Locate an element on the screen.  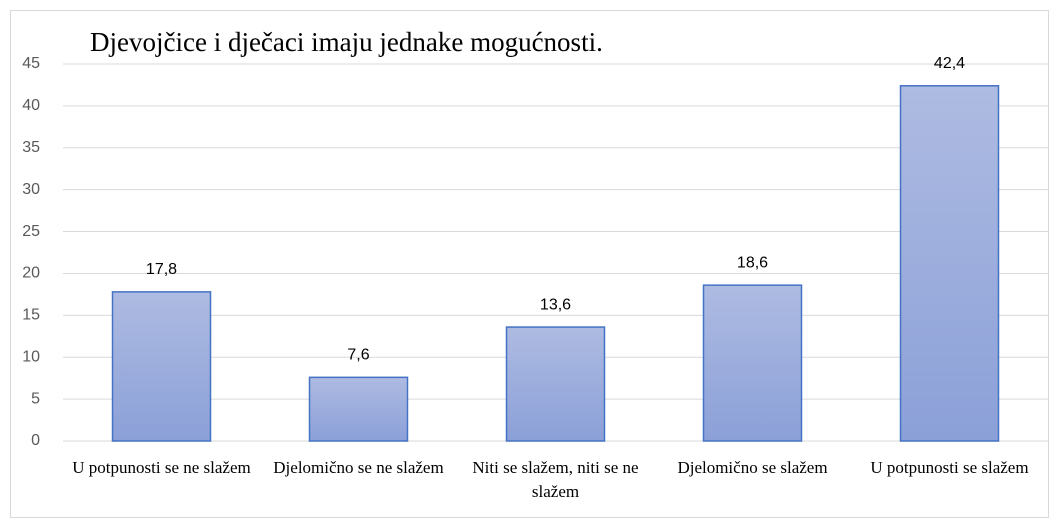
y-tick-label: 30 is located at coordinates (31, 189).